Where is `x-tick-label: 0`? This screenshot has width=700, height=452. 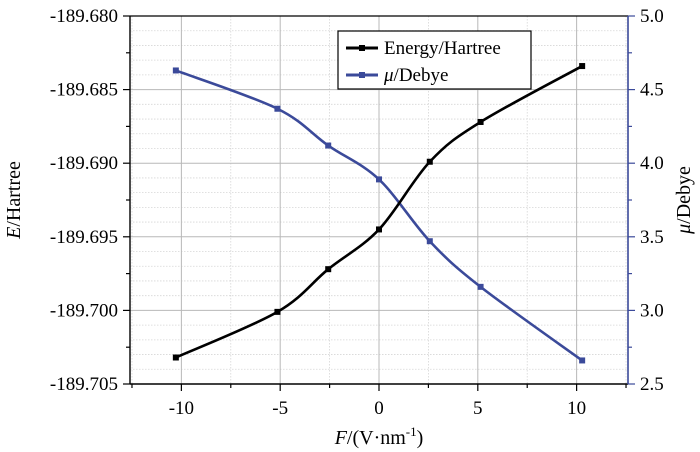
x-tick-label: 0 is located at coordinates (379, 408).